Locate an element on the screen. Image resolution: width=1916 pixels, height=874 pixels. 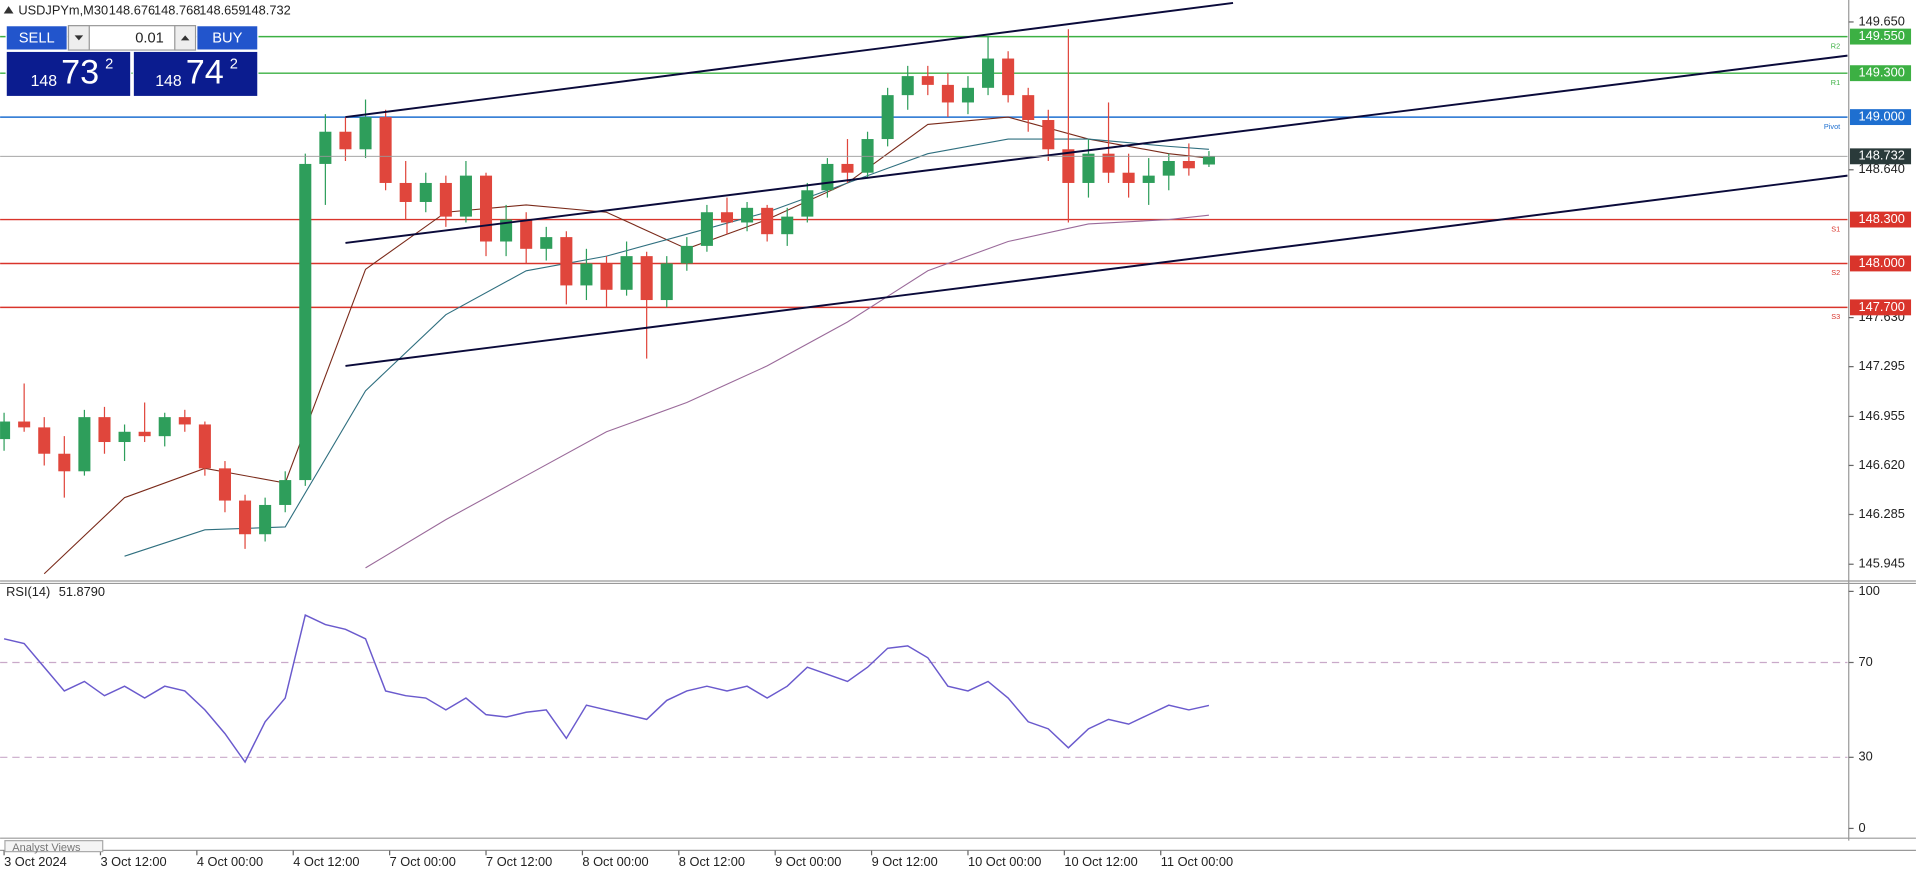
current-price-label: 148.732 is located at coordinates (1882, 155).